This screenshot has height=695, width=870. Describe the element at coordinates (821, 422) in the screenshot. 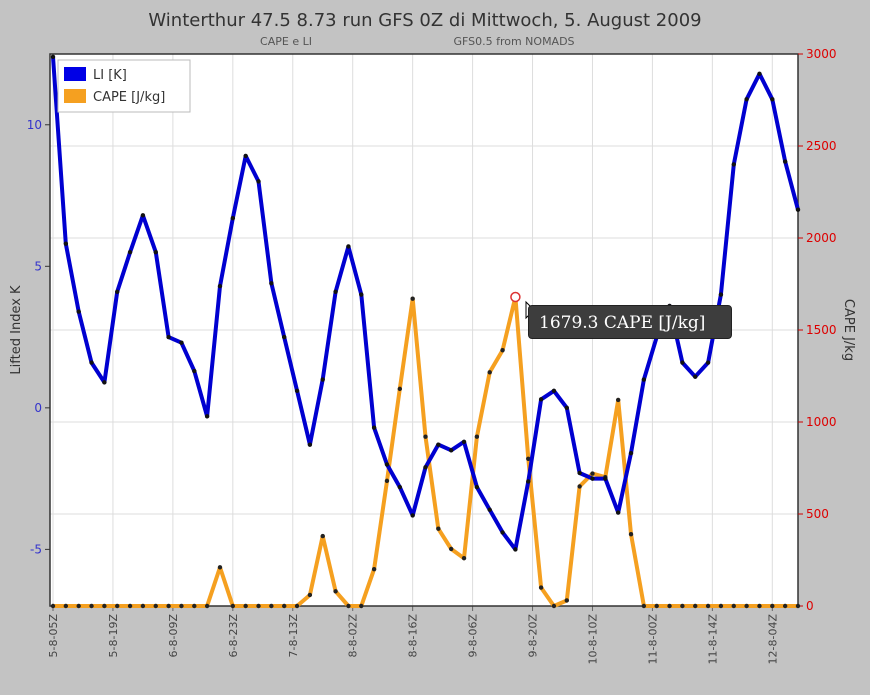

I see `y-right-tick-label: 1000` at that location.